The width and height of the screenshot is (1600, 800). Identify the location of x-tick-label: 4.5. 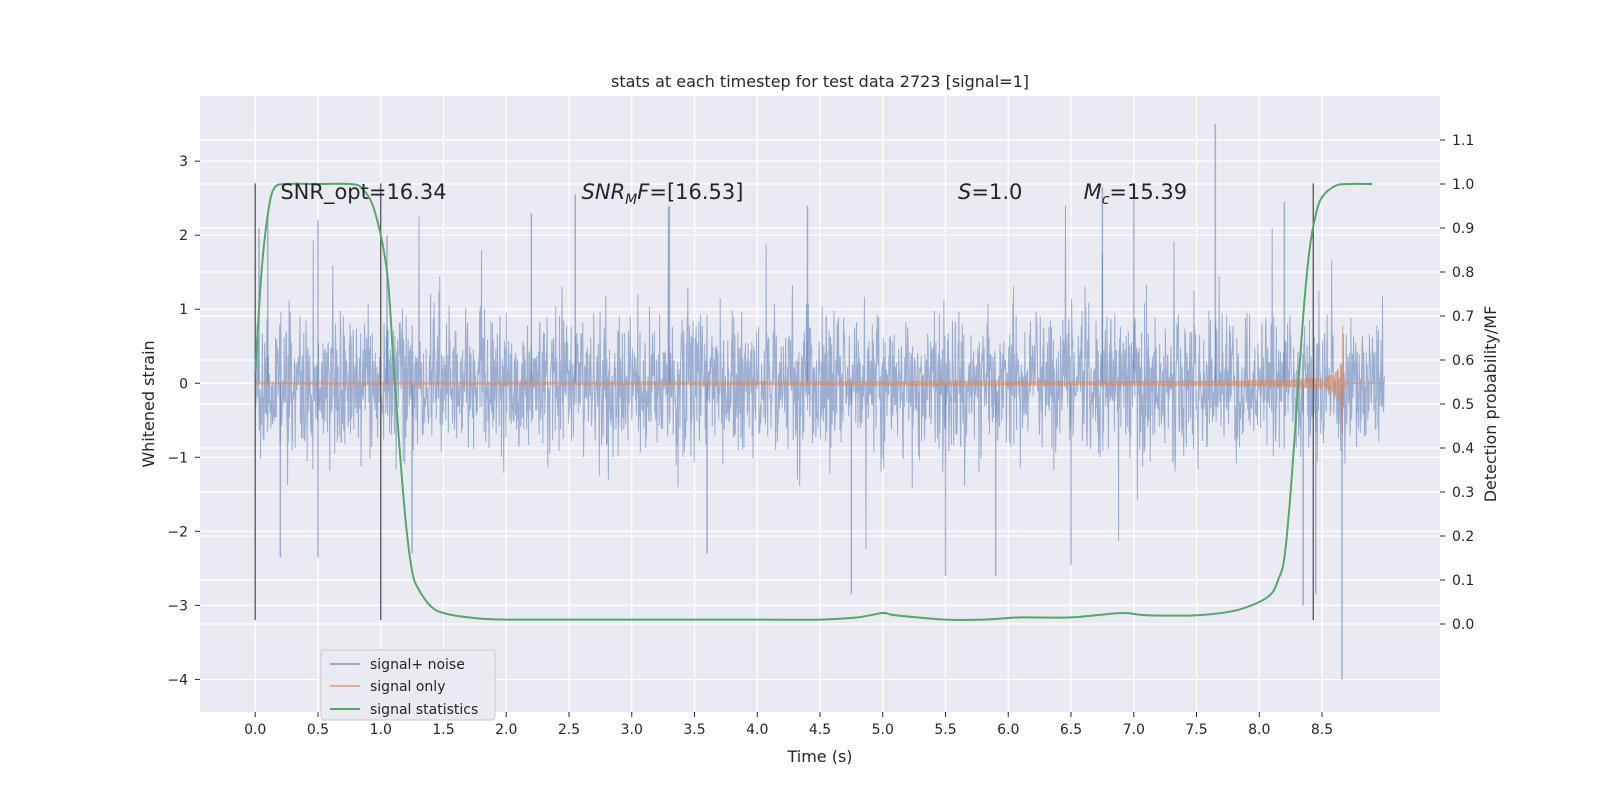
(820, 730).